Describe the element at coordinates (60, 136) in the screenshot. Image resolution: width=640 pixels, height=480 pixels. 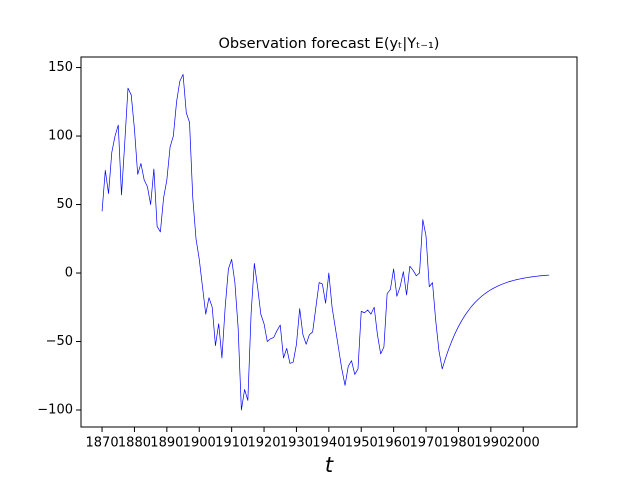
I see `y-tick-label: 100` at that location.